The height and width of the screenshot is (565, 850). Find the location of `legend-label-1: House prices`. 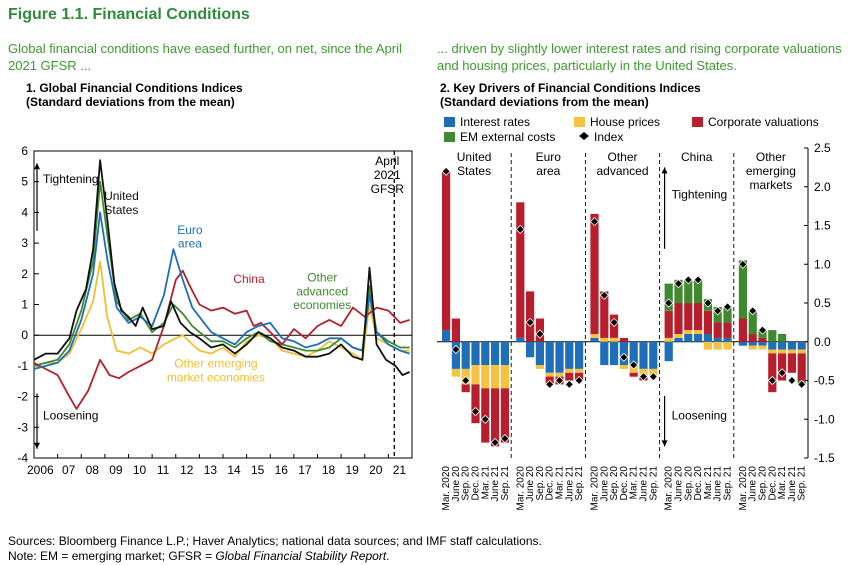

legend-label-1: House prices is located at coordinates (625, 122).